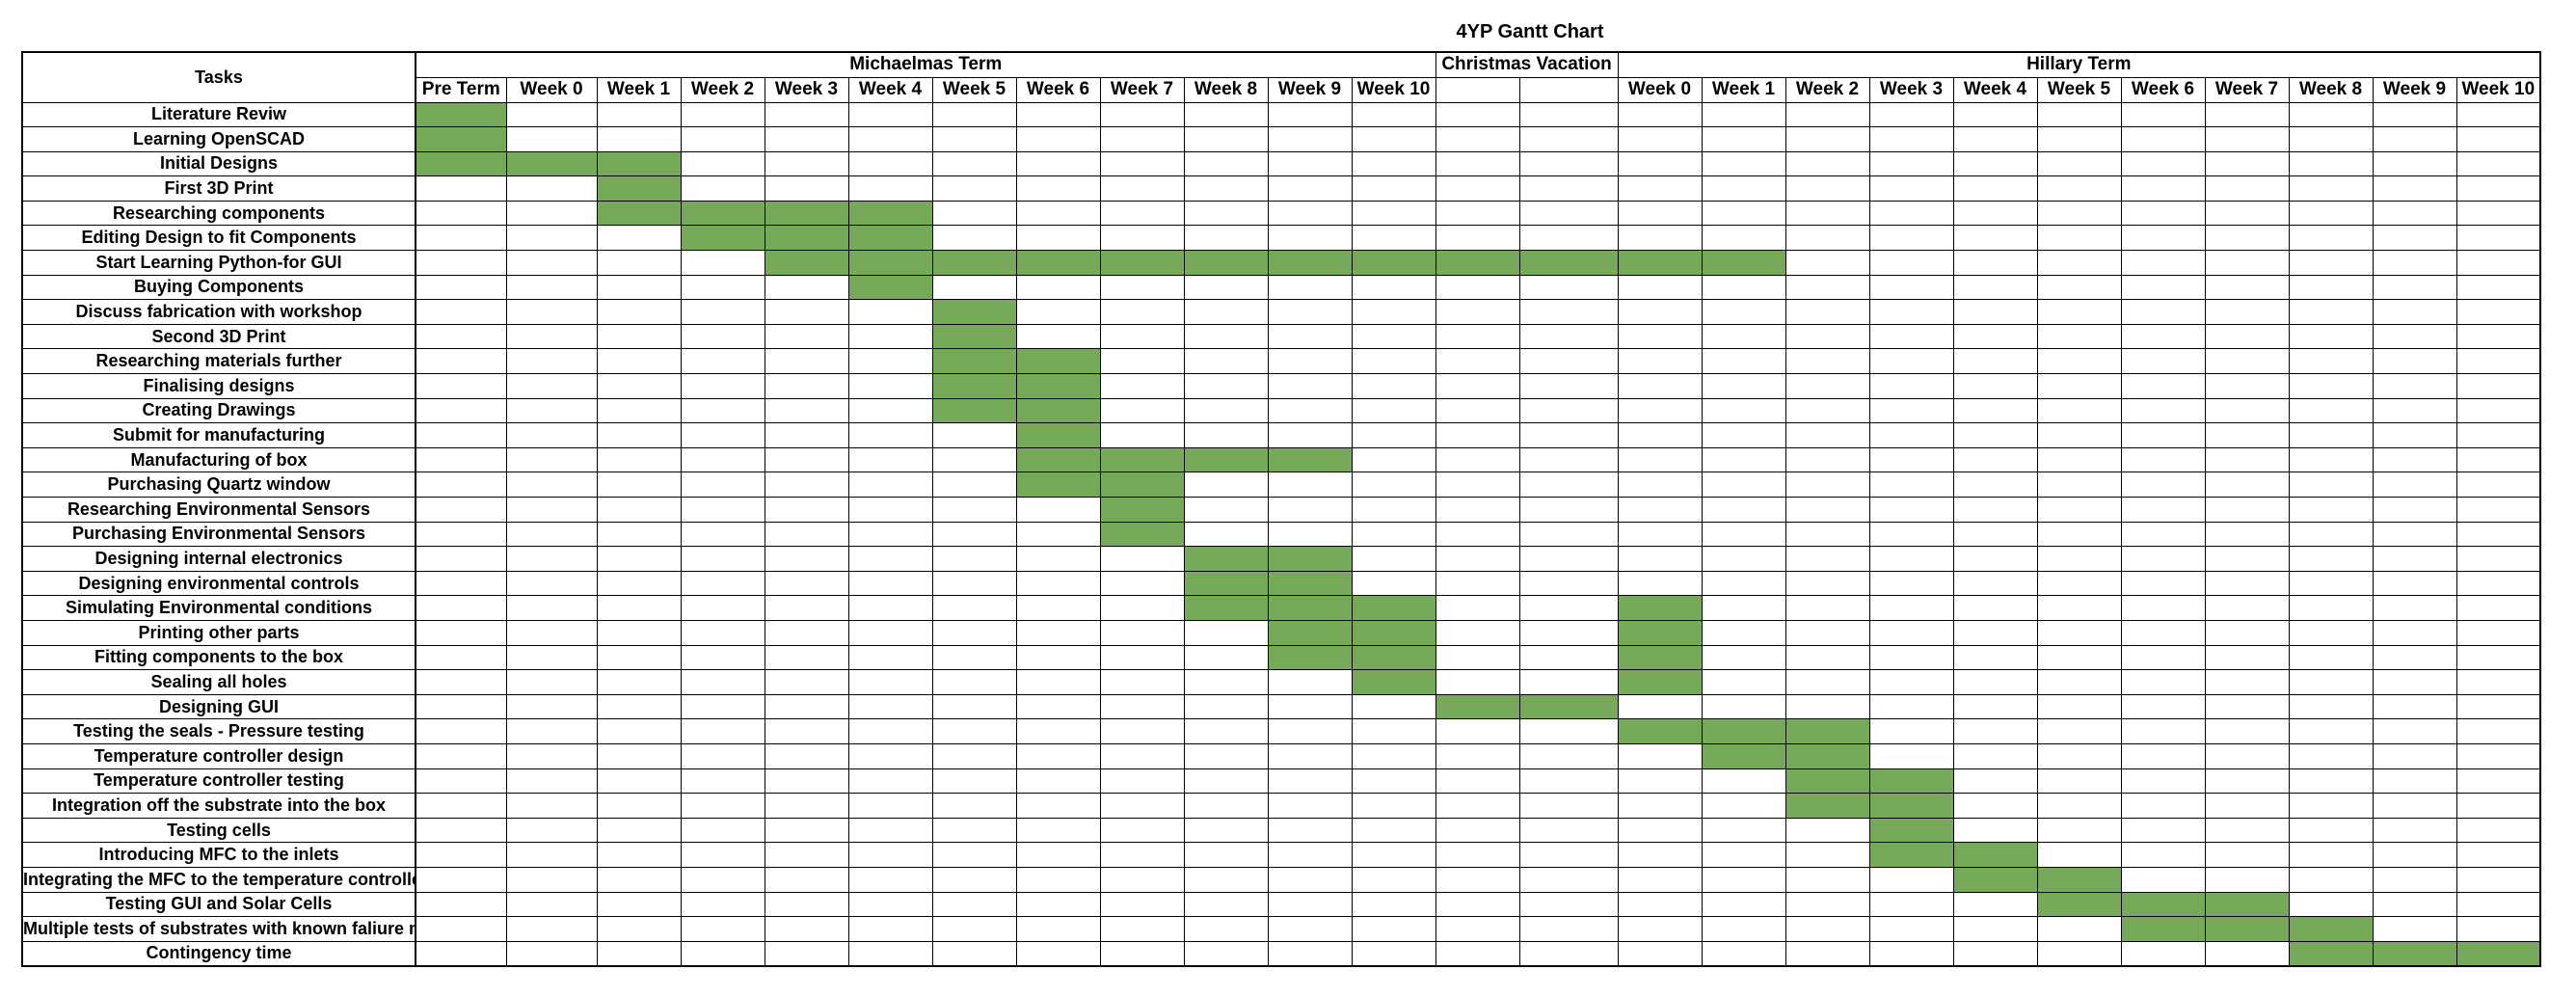 The width and height of the screenshot is (2576, 997). I want to click on task-row: Start Learning Python-for GUI, so click(1281, 263).